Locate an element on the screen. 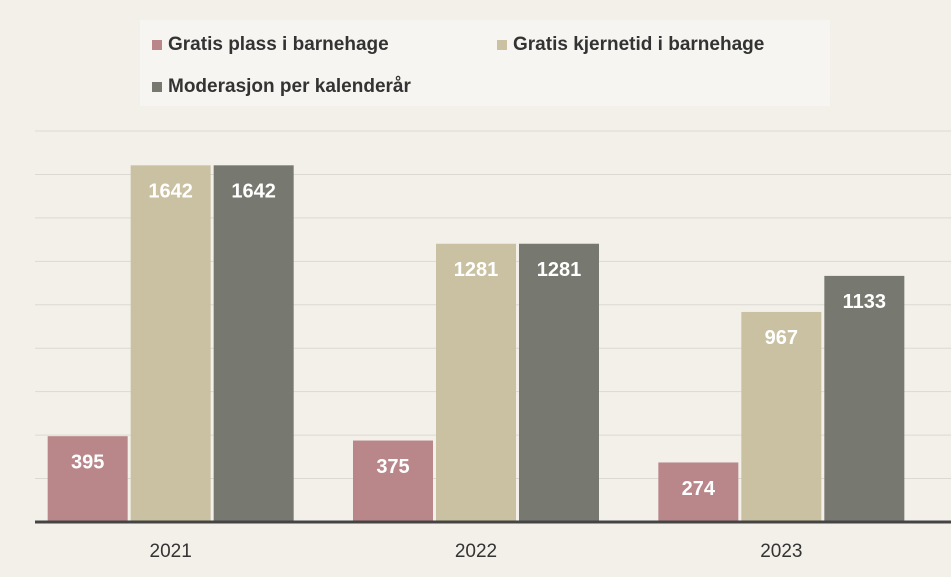  value-label: 1133 is located at coordinates (864, 302).